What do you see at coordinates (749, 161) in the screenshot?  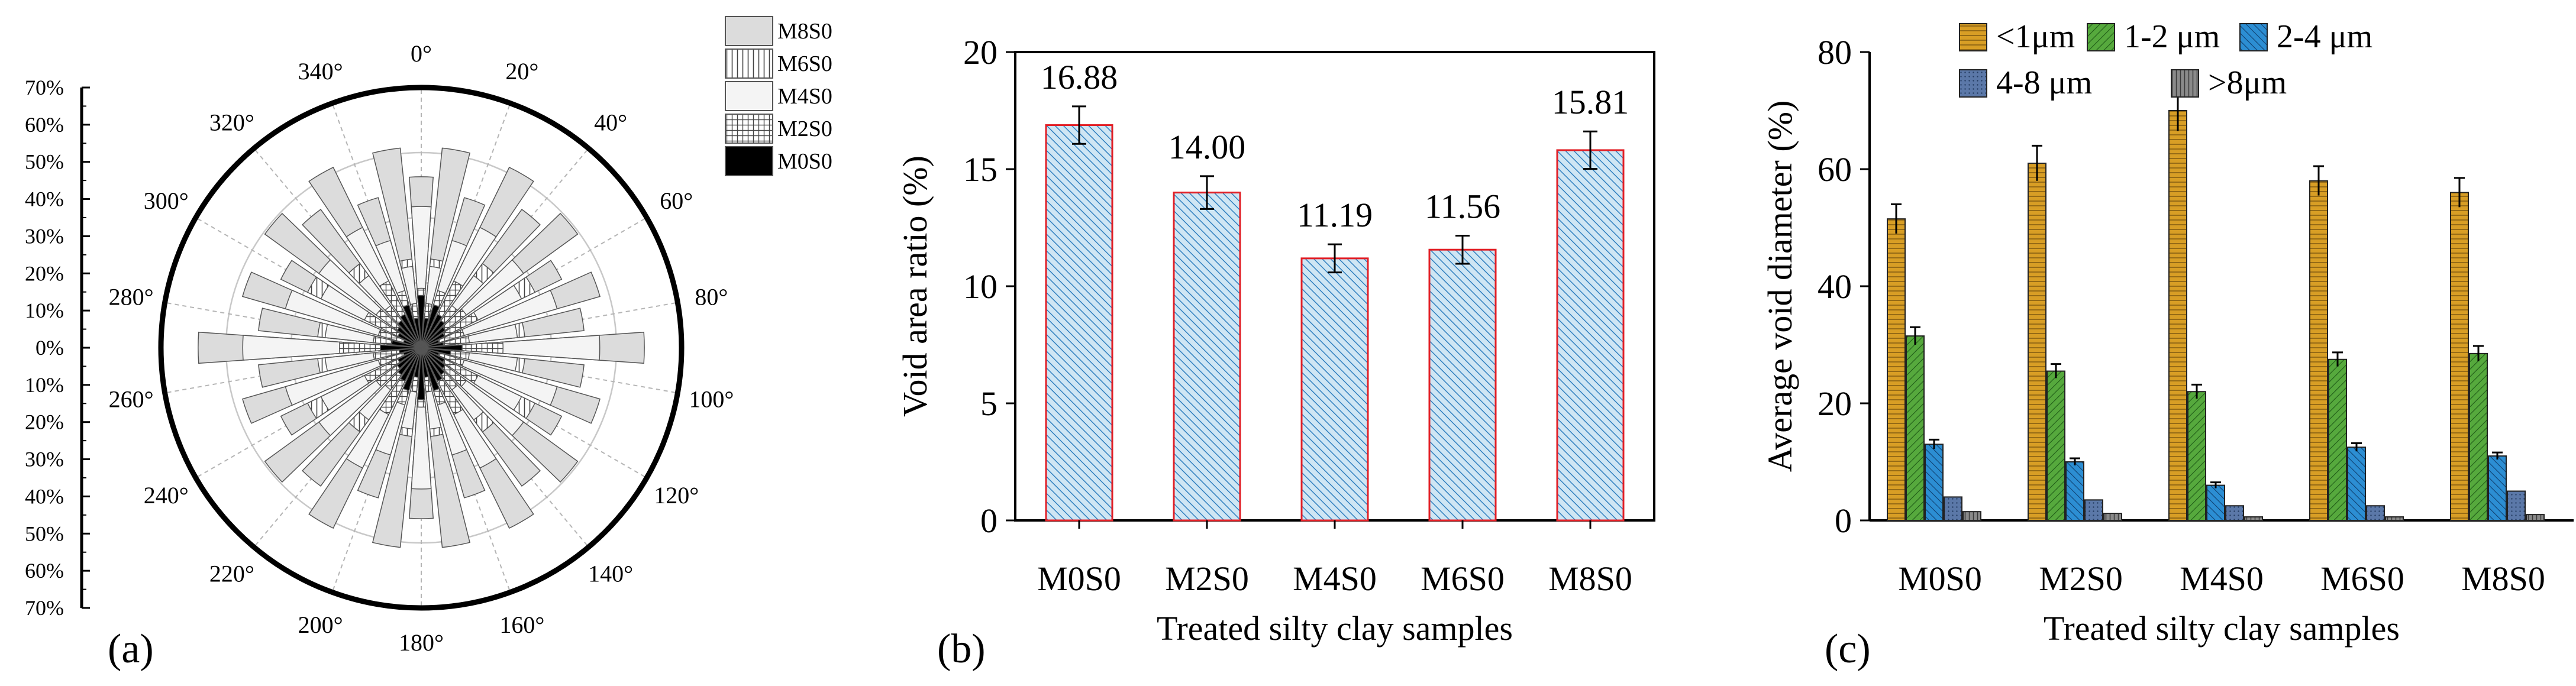 I see `legend-swatch-m0s0` at bounding box center [749, 161].